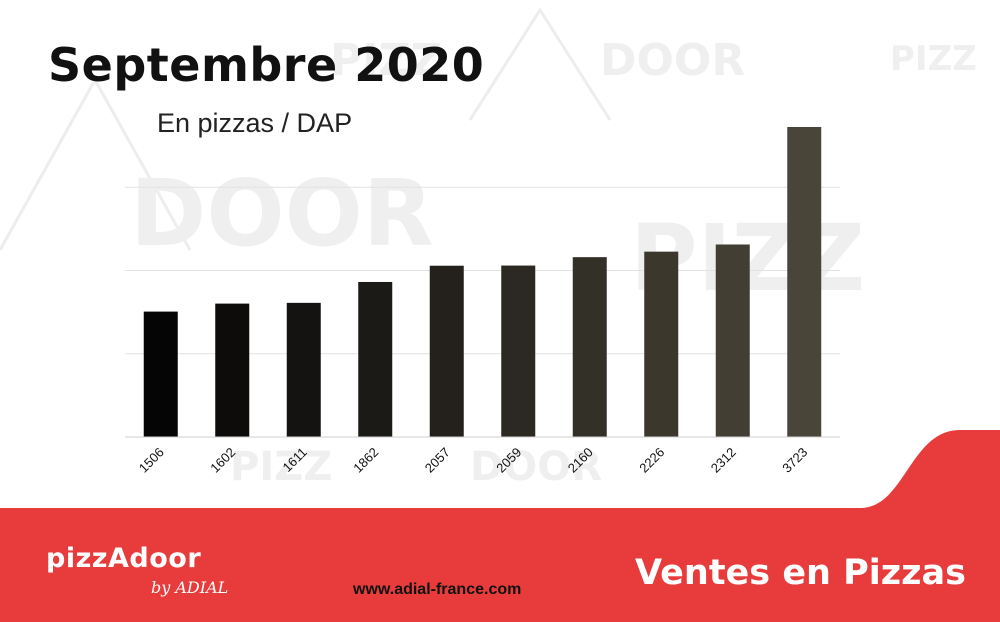 This screenshot has width=1000, height=622. Describe the element at coordinates (473, 460) in the screenshot. I see `chart-category-labels: 1506 1602 1611 1862 2057 2059 2160 2226 2312 3723` at that location.